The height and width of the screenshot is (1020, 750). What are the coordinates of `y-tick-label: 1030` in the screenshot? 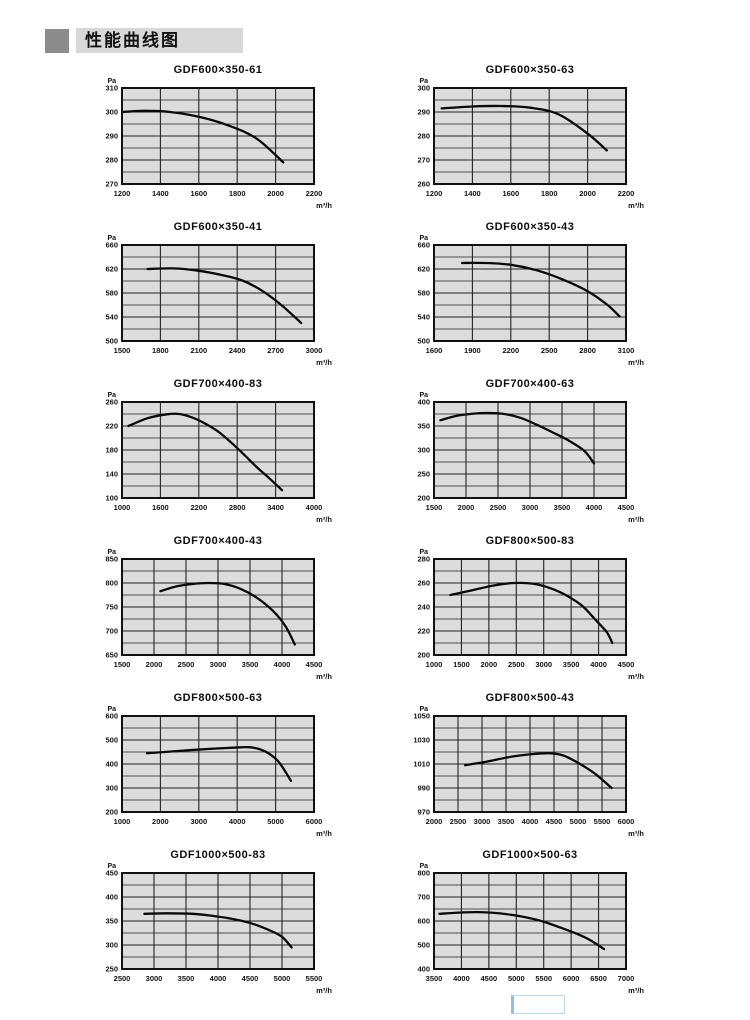 It's located at (421, 740).